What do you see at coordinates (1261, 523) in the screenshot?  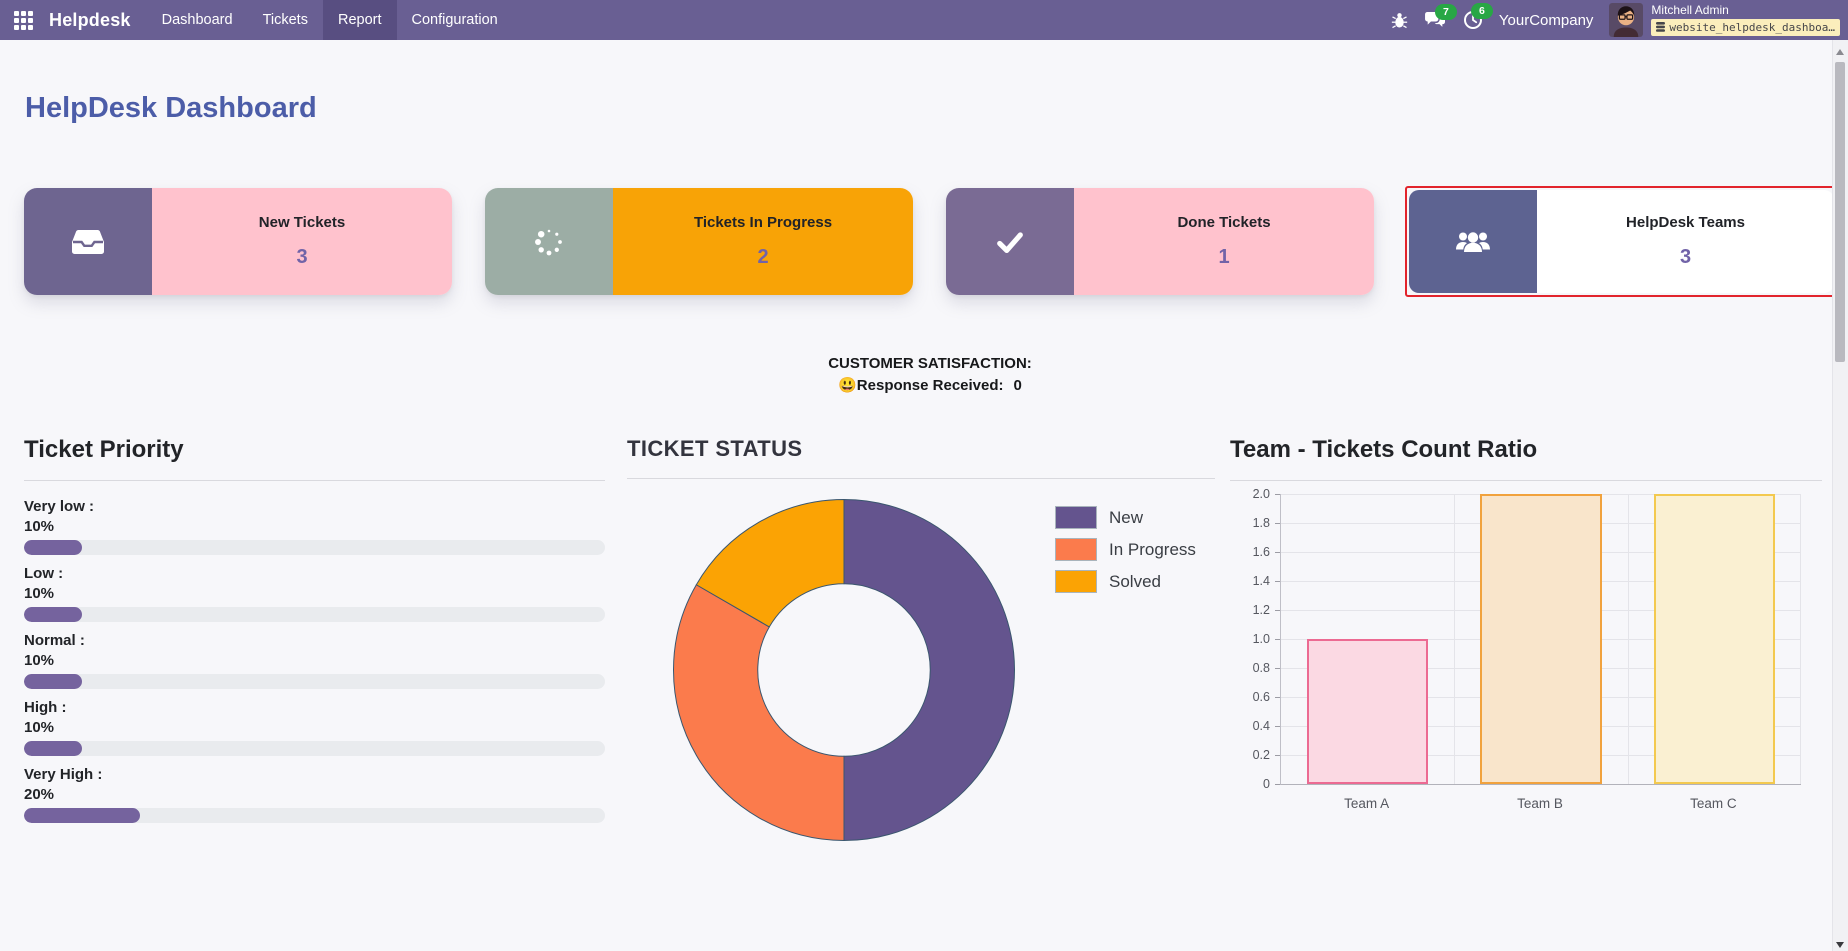 I see `y-tick-label: 1.8` at bounding box center [1261, 523].